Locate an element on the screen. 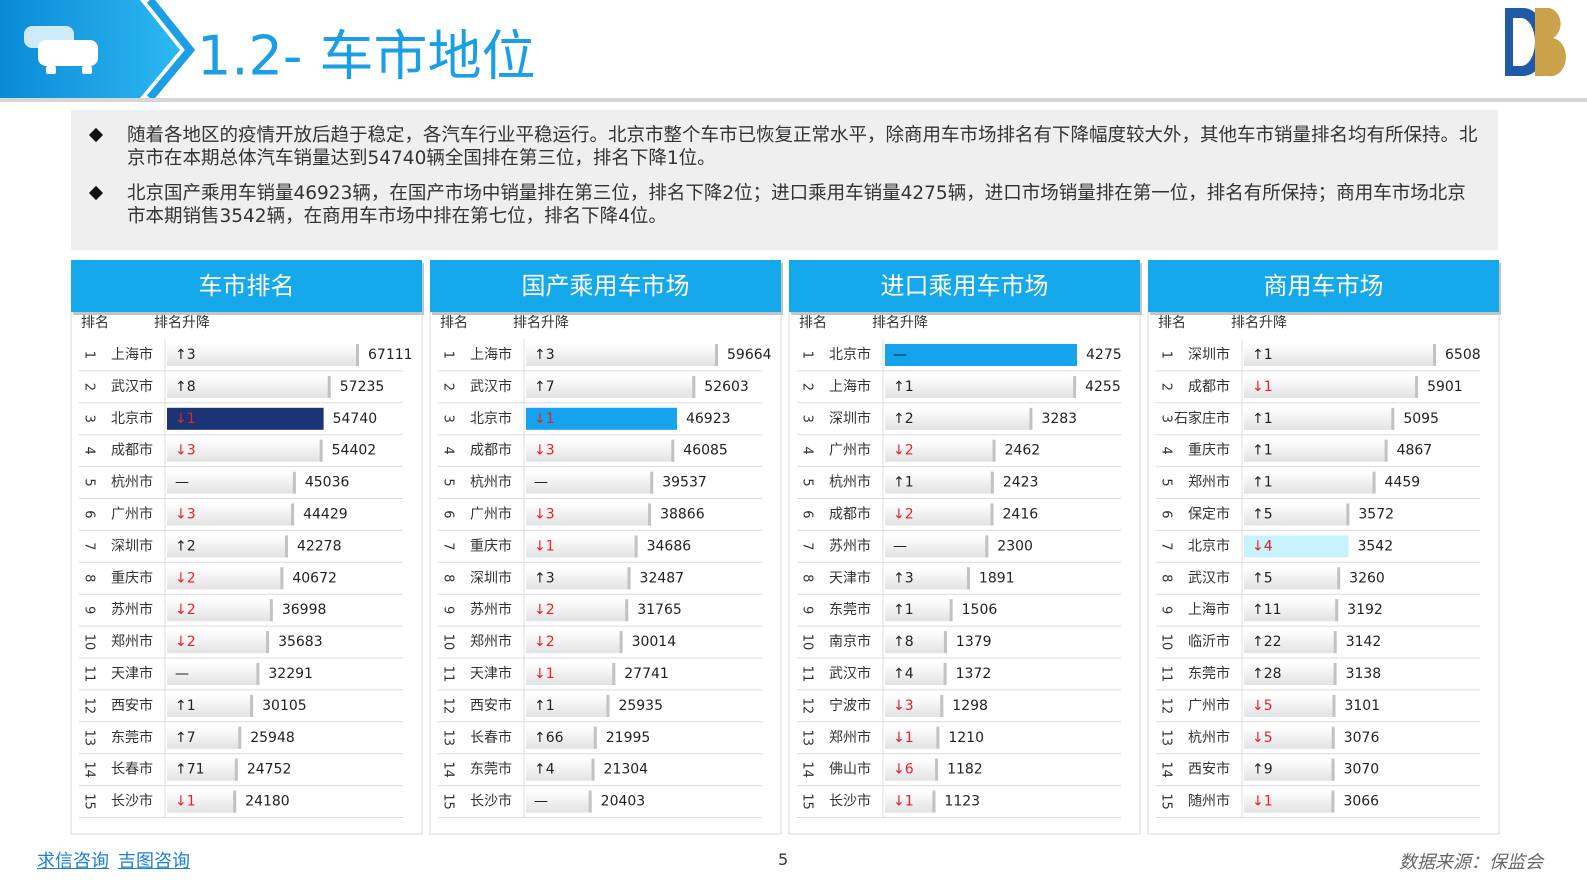 This screenshot has height=892, width=1587. rank-change: ↓3 is located at coordinates (544, 451).